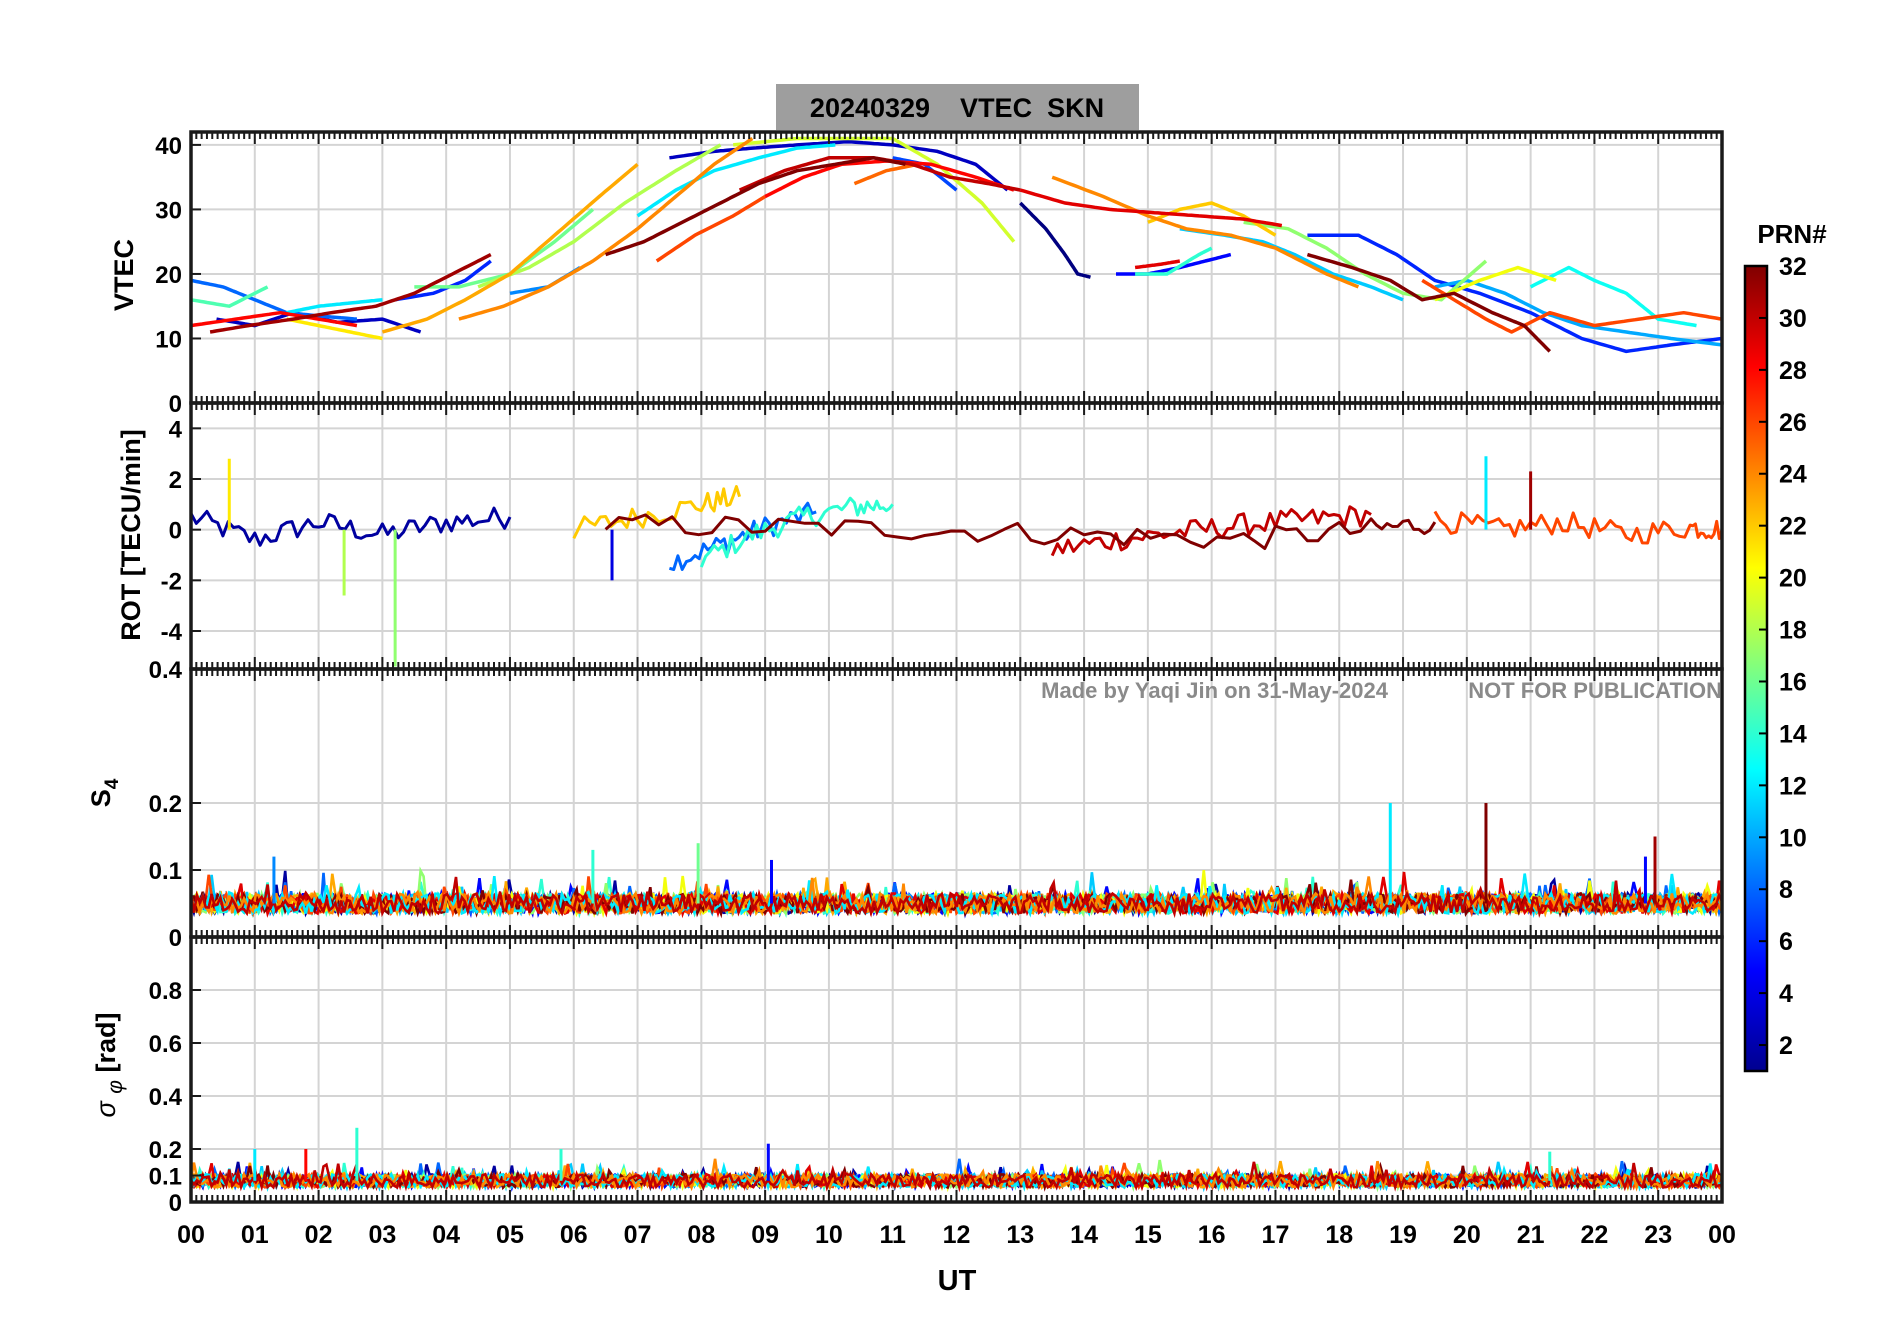  Describe the element at coordinates (172, 632) in the screenshot. I see `y-tick-label: -4` at that location.